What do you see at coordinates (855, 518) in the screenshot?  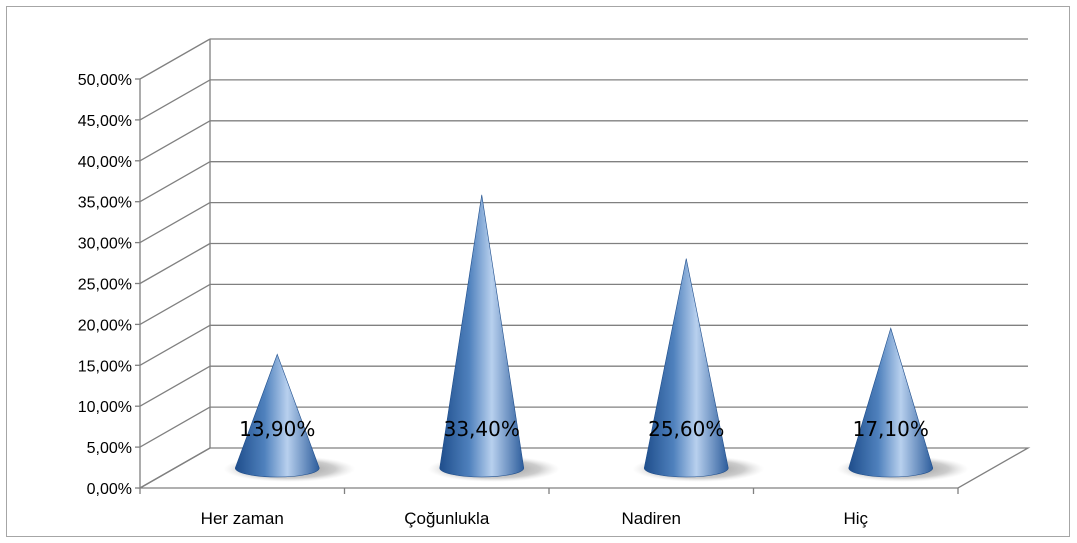 I see `x-tick-label: Hiç` at bounding box center [855, 518].